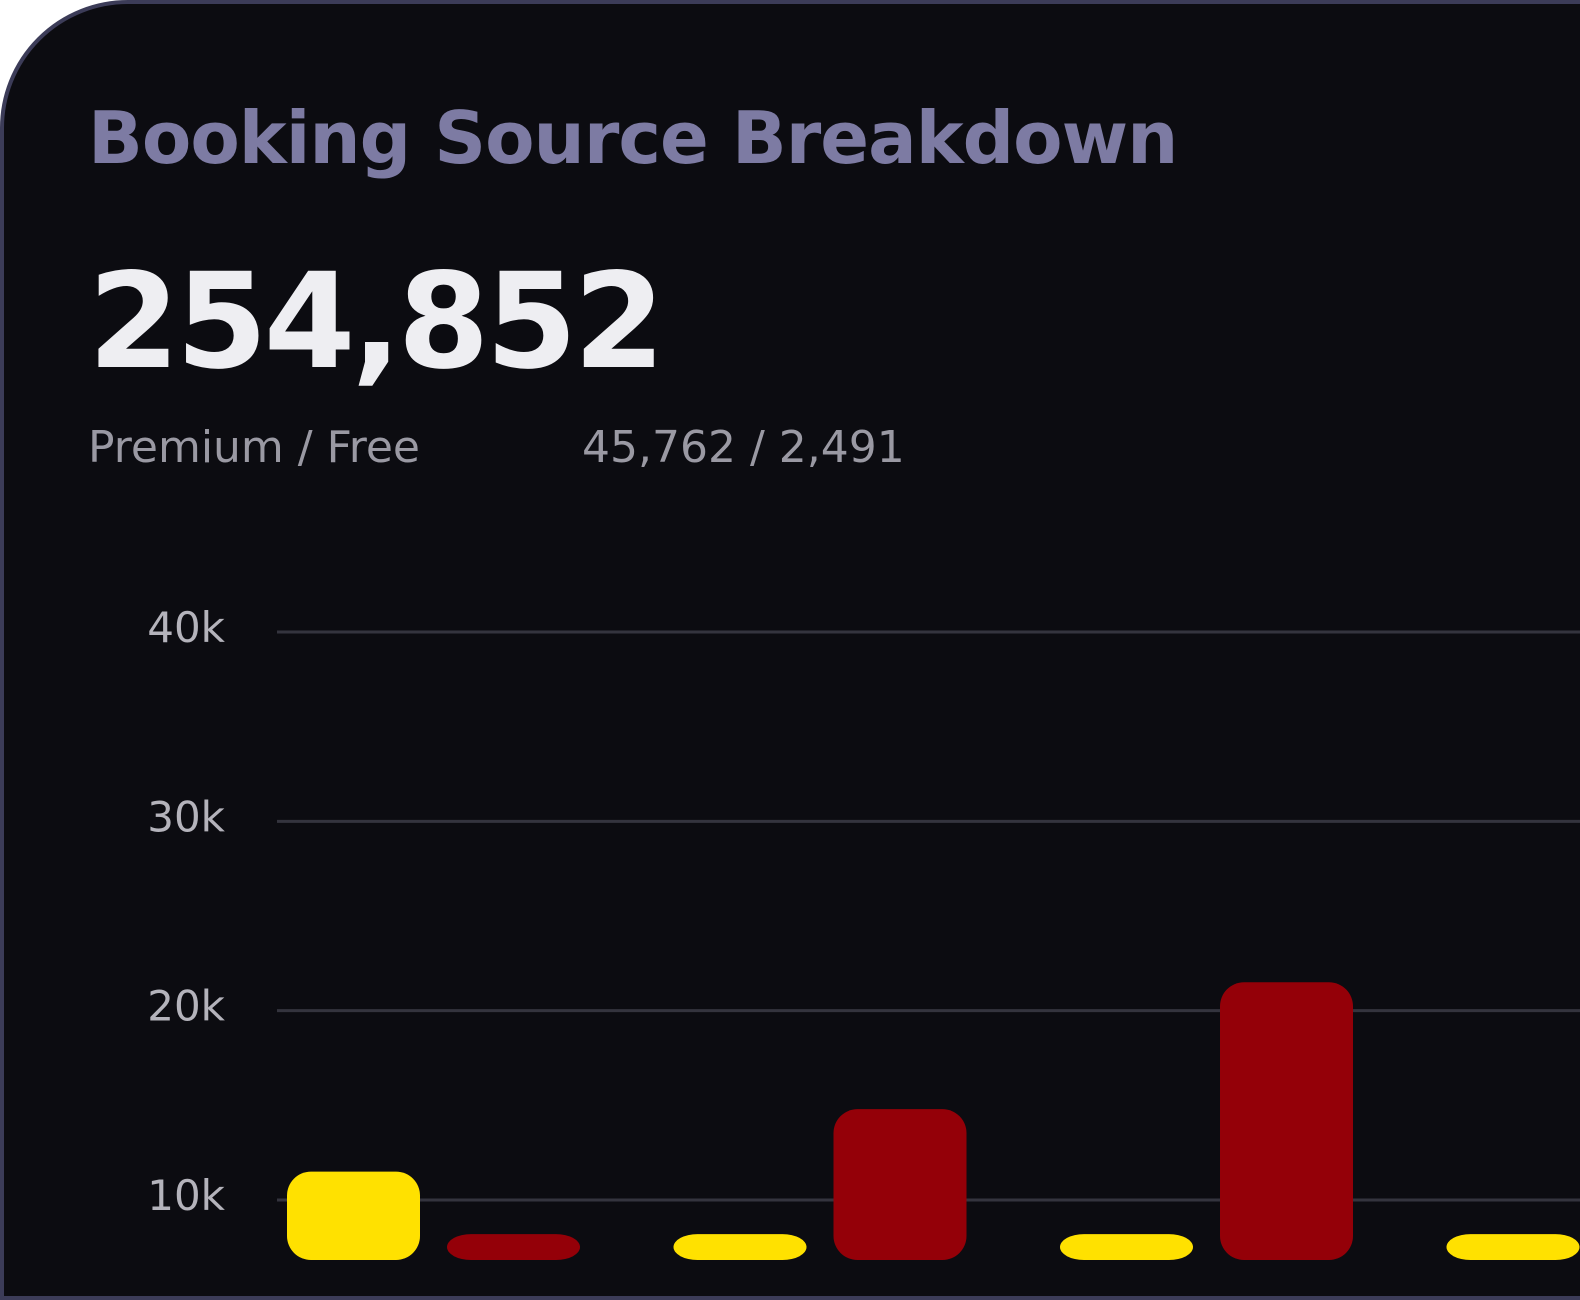  Describe the element at coordinates (186, 1195) in the screenshot. I see `y-tick-label: 10k` at that location.